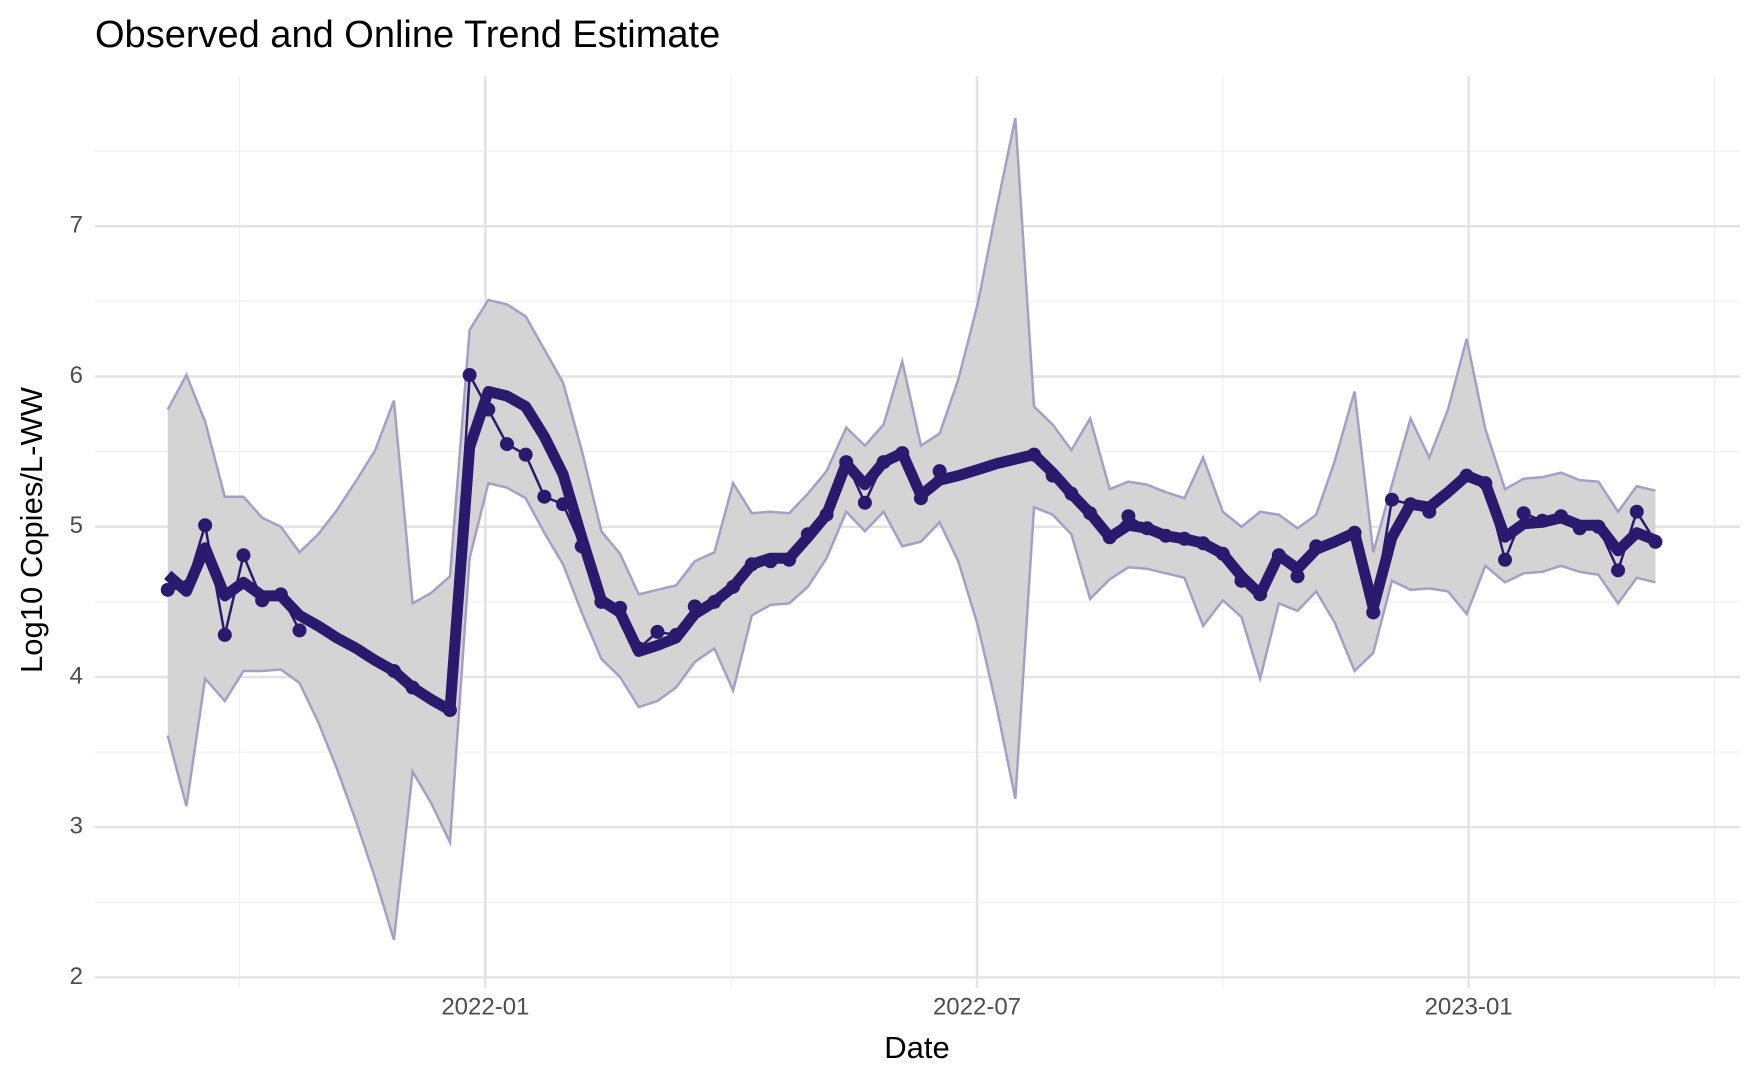 This screenshot has width=1750, height=1081. I want to click on y-tick-label: 5, so click(76, 525).